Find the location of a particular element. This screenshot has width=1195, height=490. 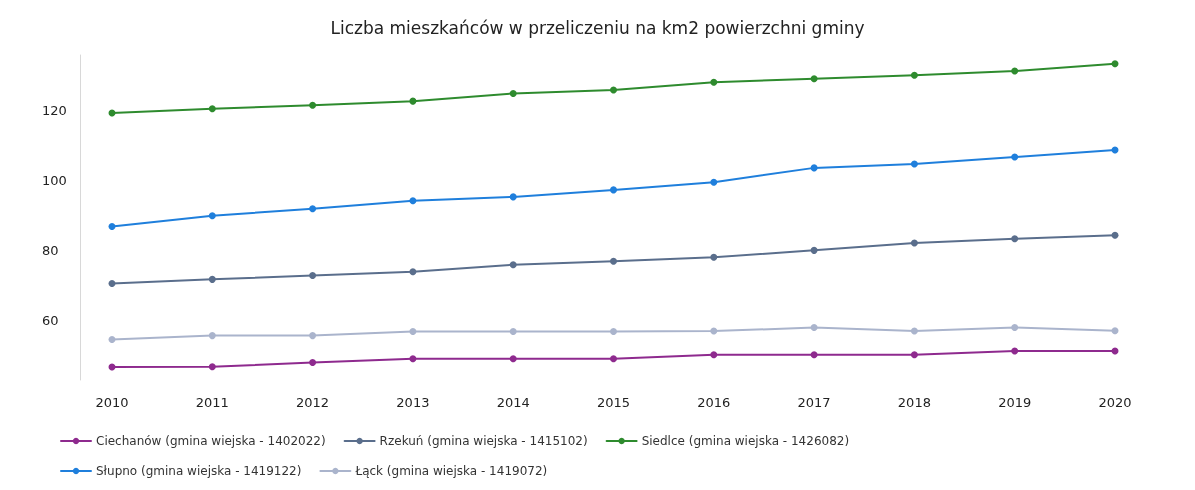

legend-label: Rzekuń (gmina wiejska - 1415102) is located at coordinates (483, 441).